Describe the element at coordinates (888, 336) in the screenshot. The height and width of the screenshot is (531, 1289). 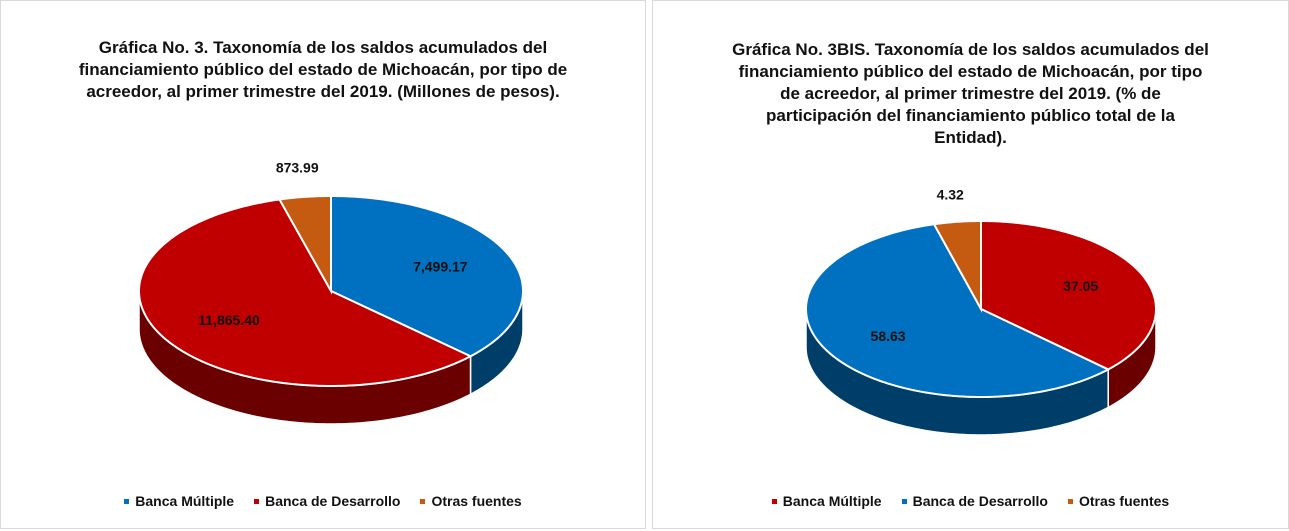
I see `data-label: 58.63` at that location.